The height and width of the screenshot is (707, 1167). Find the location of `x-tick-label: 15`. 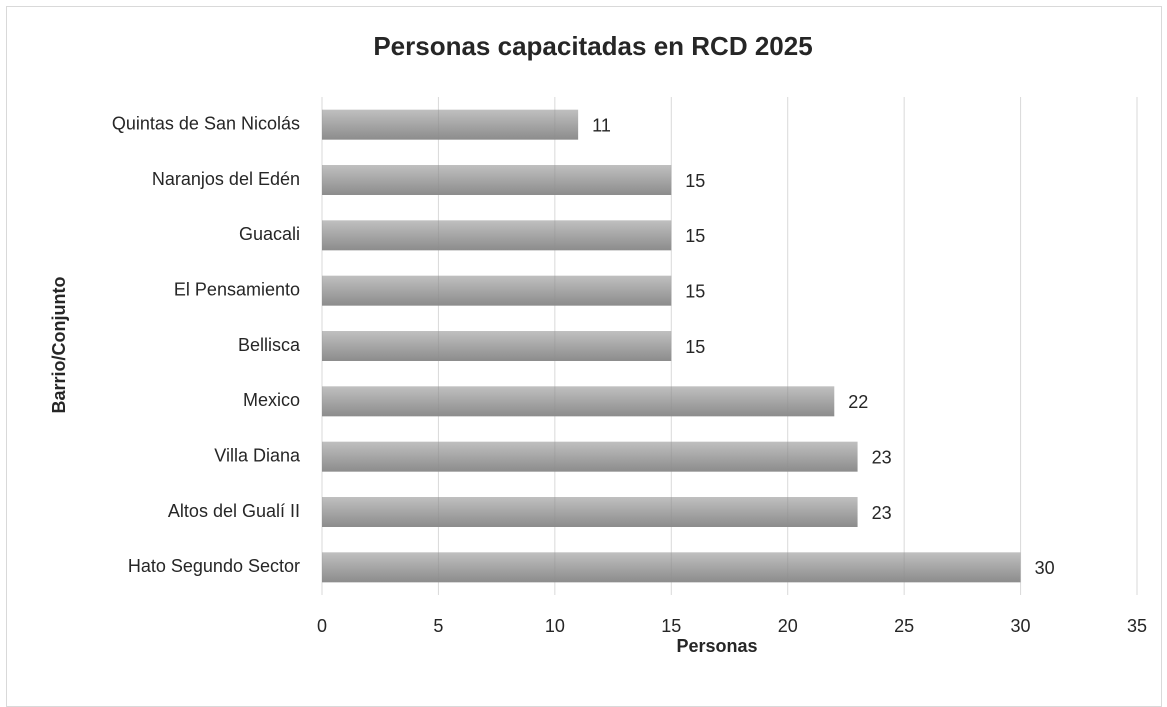

x-tick-label: 15 is located at coordinates (671, 626).